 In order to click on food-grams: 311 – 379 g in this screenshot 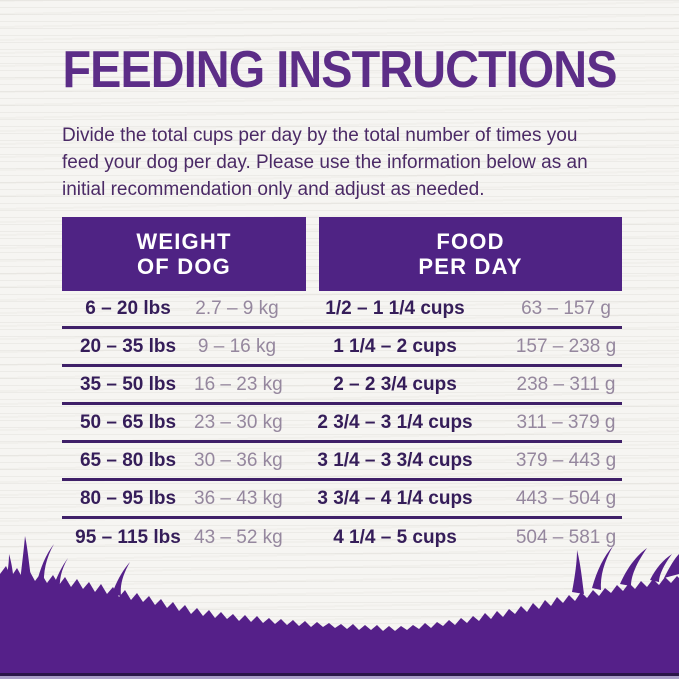, I will do `click(566, 422)`.